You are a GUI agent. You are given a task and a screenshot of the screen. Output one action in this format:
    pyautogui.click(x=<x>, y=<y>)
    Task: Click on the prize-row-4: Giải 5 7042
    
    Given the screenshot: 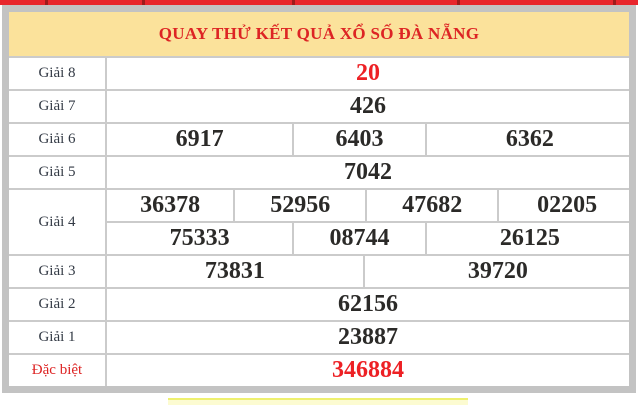 What is the action you would take?
    pyautogui.click(x=319, y=171)
    